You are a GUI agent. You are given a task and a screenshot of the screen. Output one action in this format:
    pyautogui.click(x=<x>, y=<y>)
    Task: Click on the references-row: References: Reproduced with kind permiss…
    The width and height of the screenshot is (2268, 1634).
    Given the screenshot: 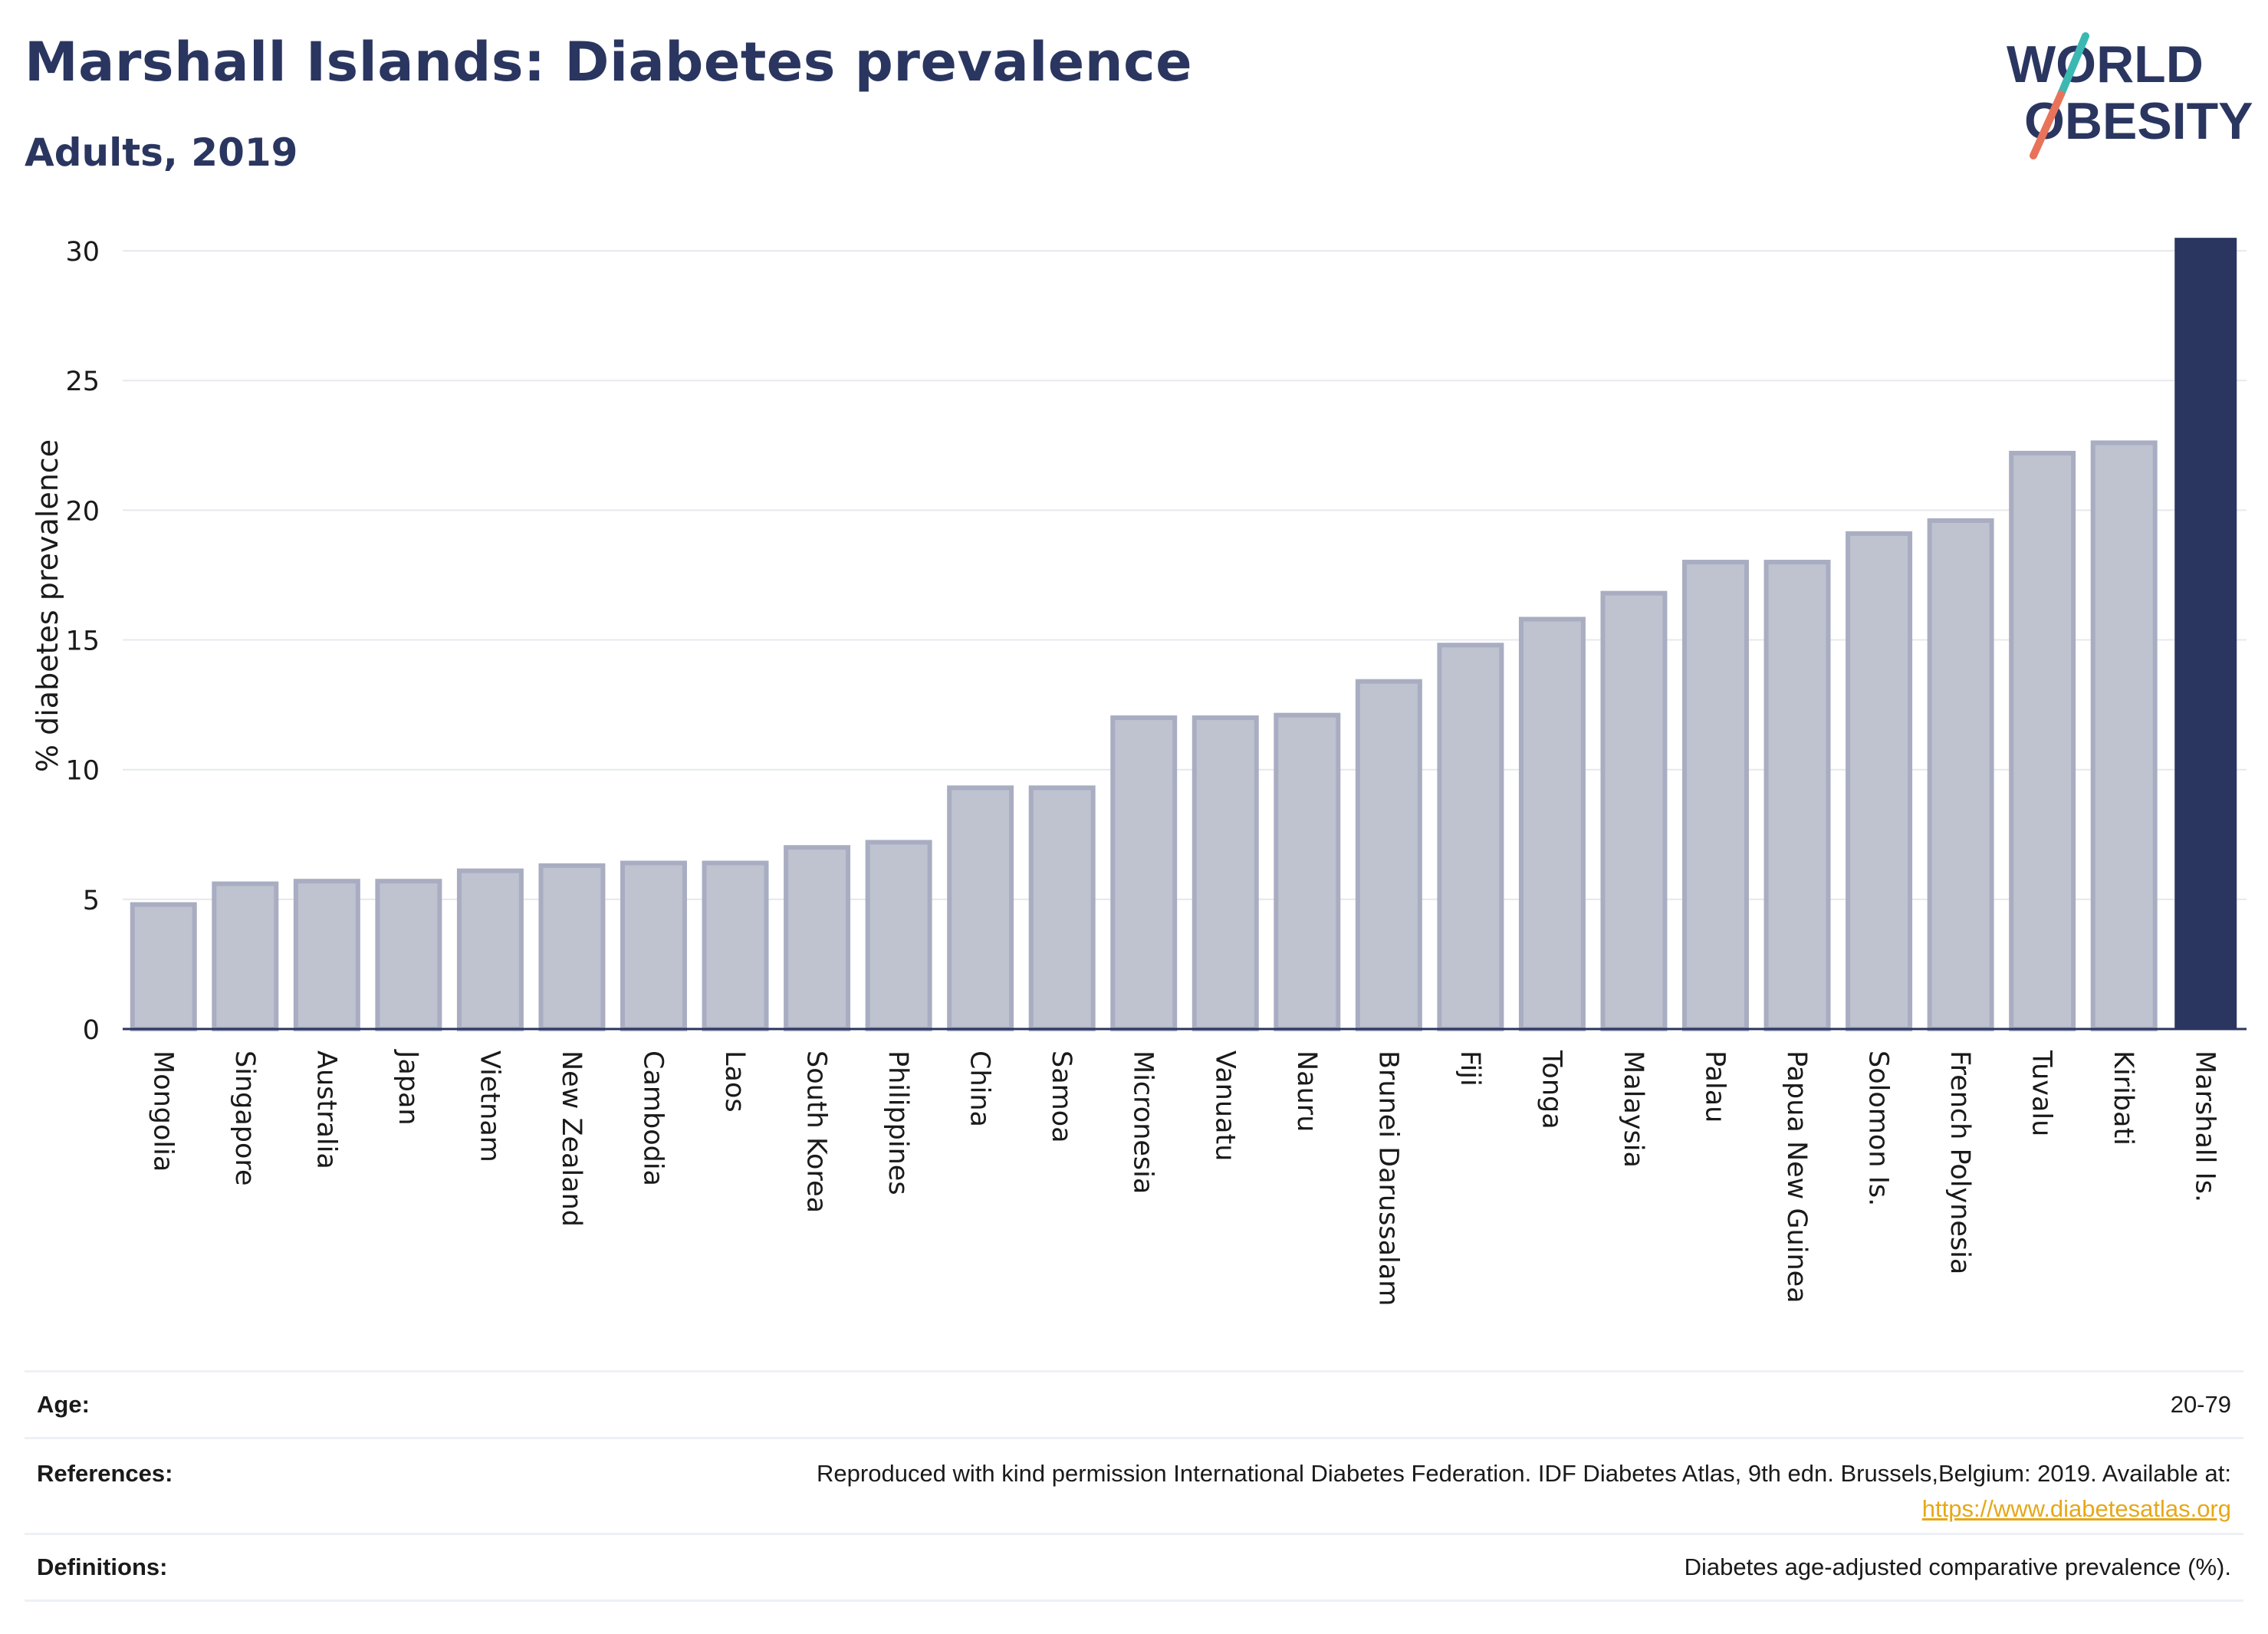 What is the action you would take?
    pyautogui.click(x=1134, y=1485)
    